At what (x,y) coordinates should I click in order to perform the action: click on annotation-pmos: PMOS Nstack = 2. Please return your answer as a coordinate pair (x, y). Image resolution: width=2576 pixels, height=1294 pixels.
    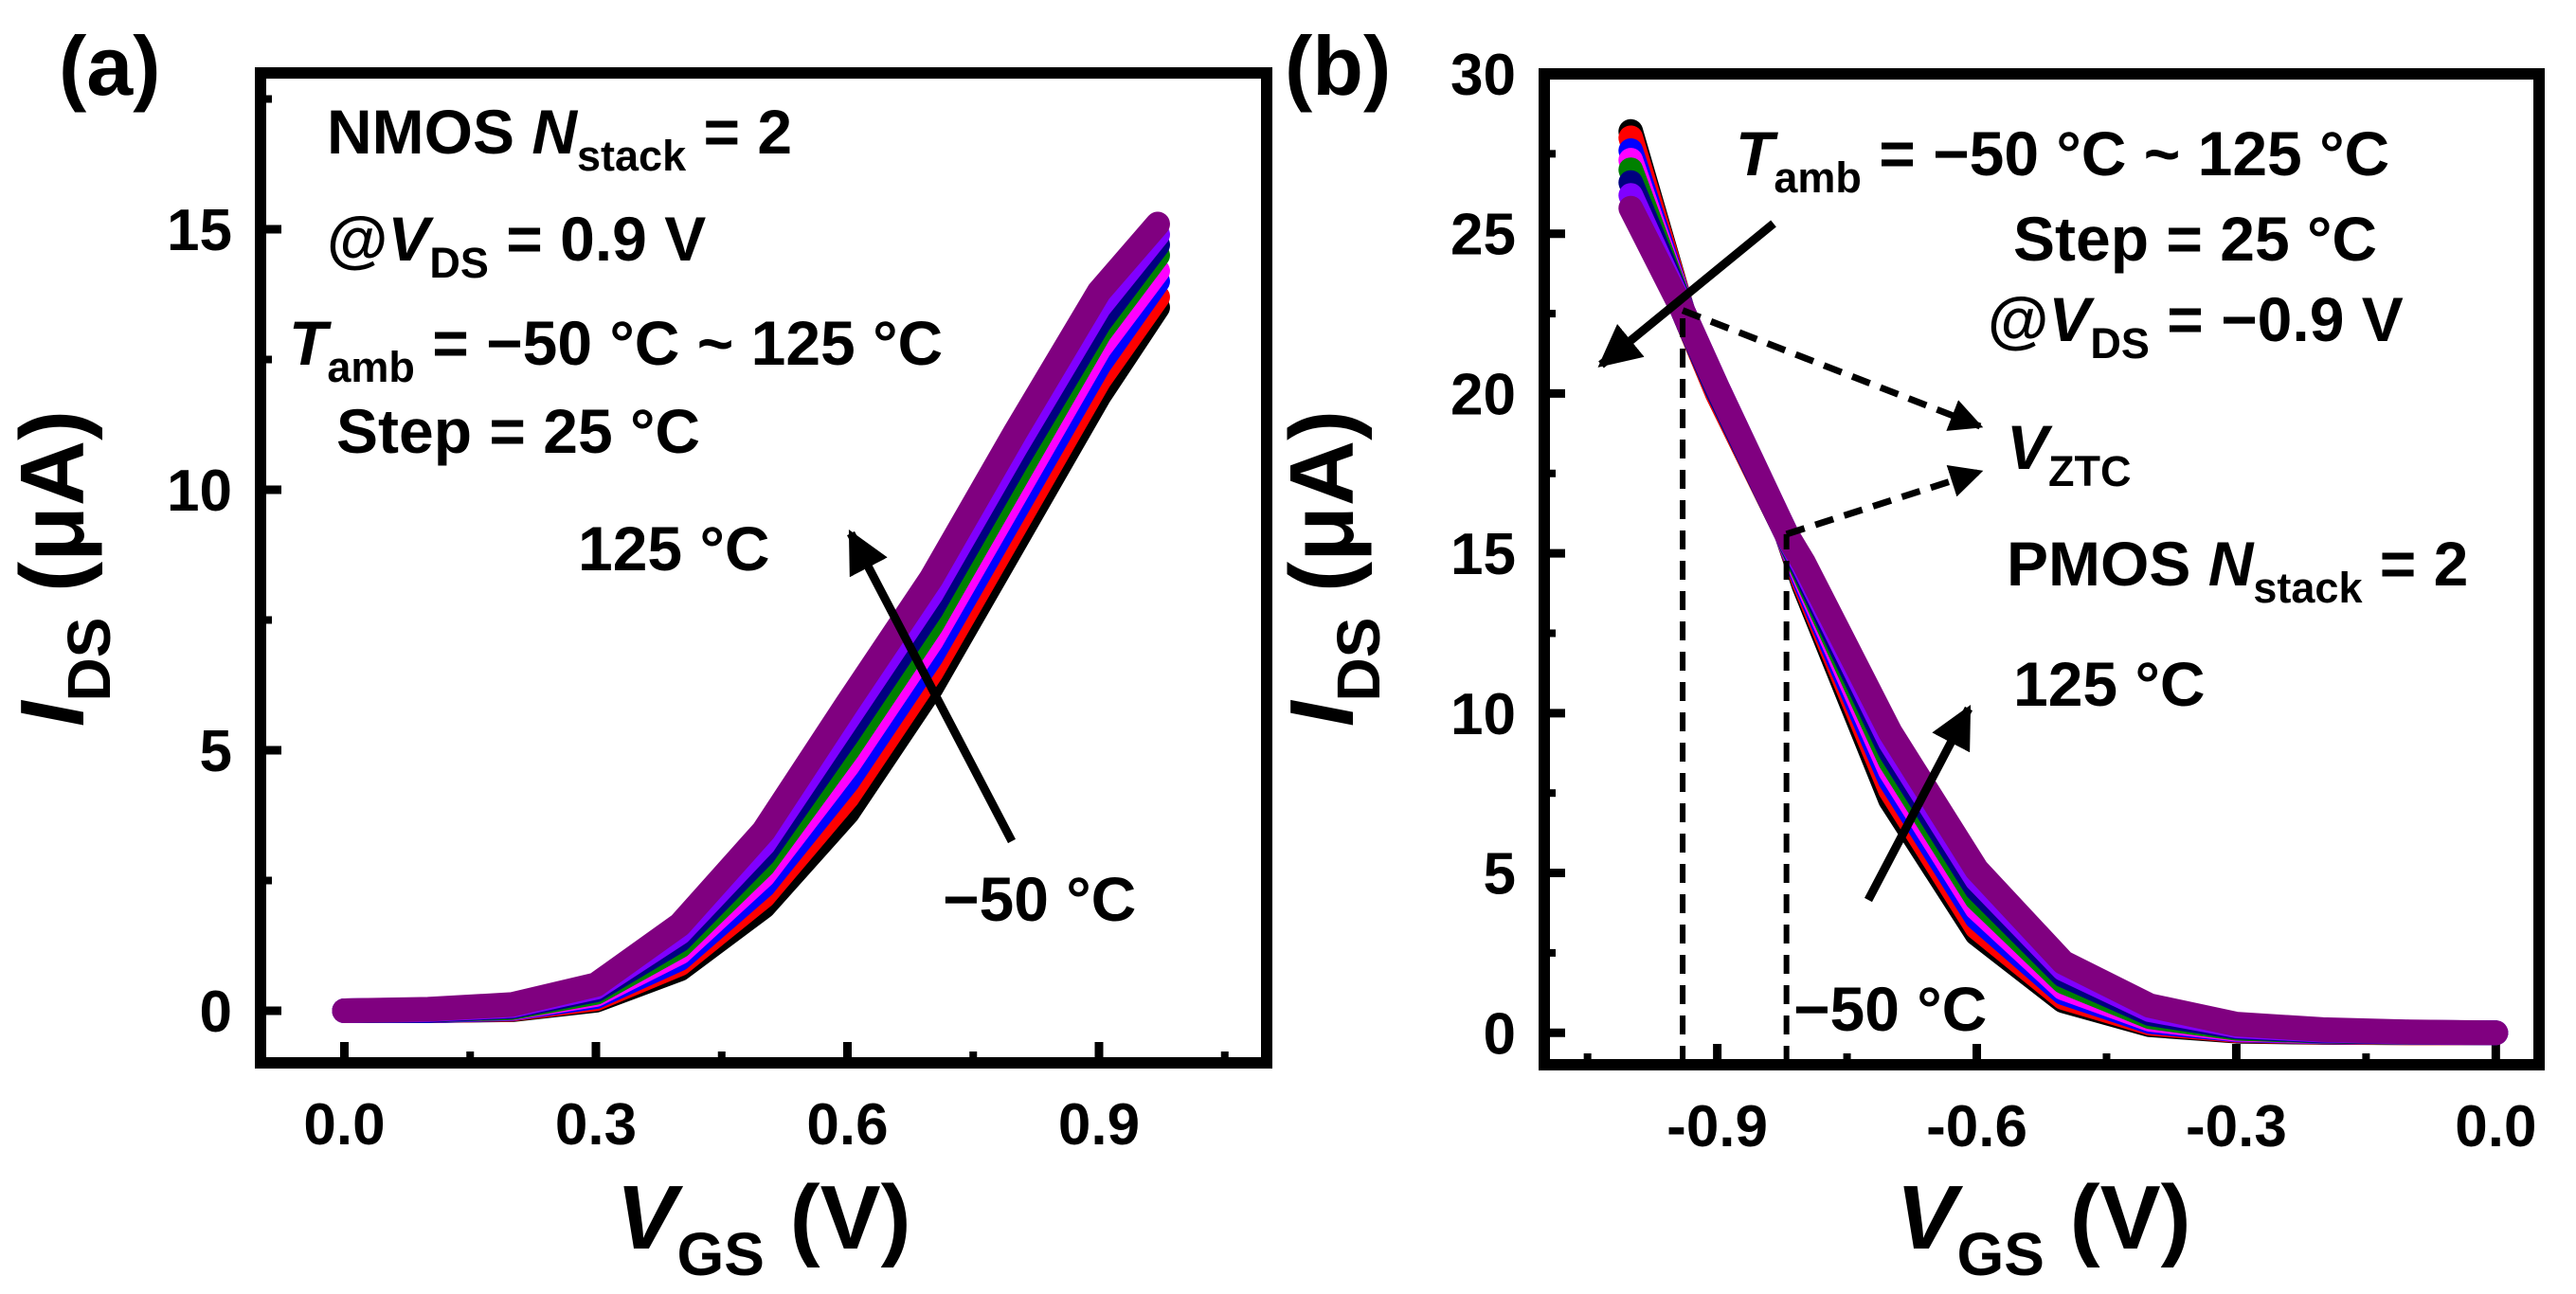
    Looking at the image, I should click on (2237, 570).